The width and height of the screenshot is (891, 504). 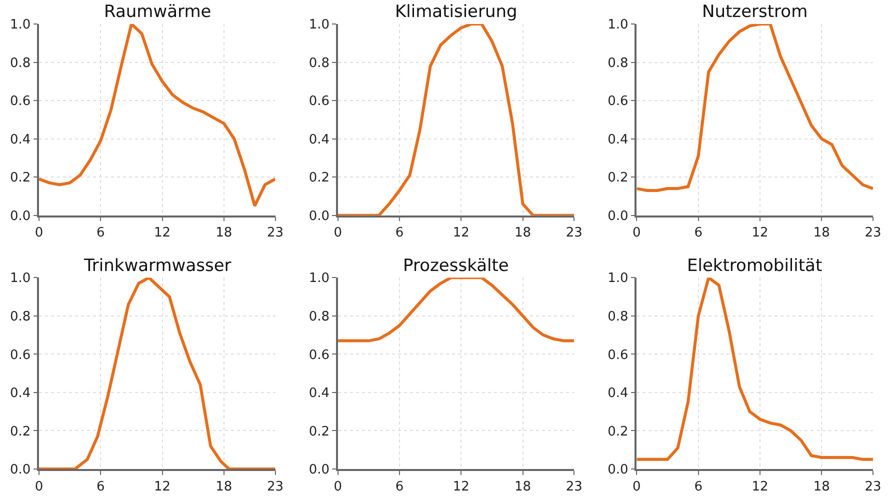 I want to click on chart-title: Raumwärme, so click(x=158, y=12).